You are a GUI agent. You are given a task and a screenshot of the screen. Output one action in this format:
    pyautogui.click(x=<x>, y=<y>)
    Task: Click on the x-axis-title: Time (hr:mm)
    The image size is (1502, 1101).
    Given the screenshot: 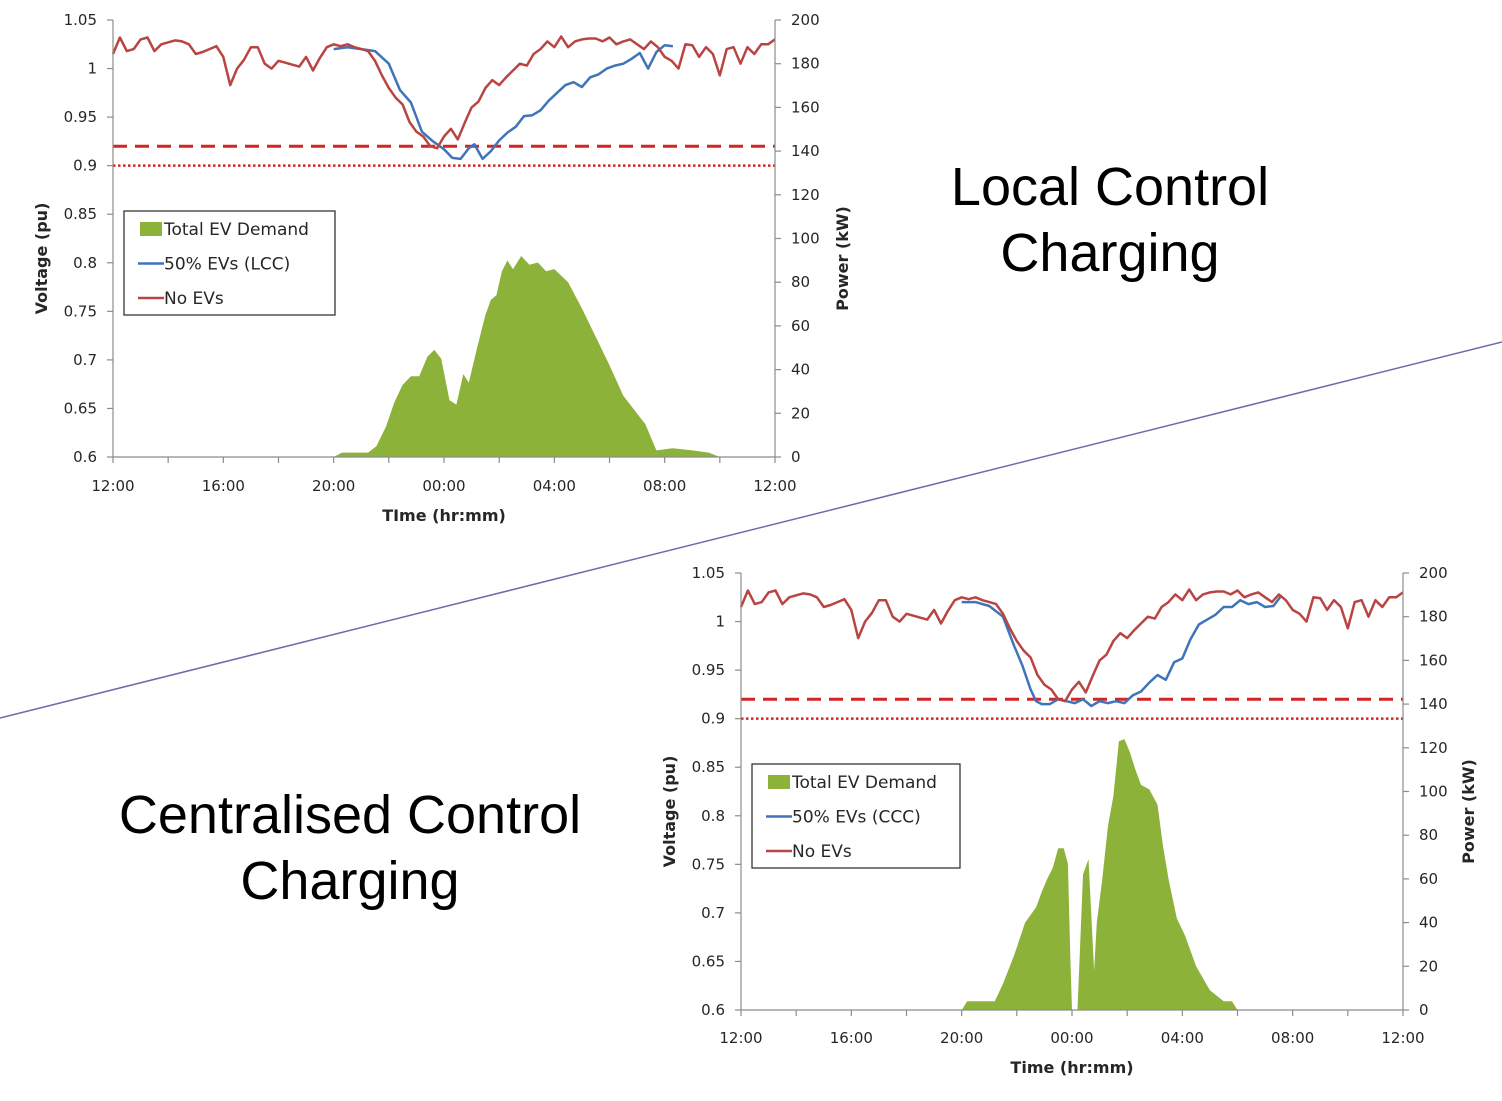 What is the action you would take?
    pyautogui.click(x=1071, y=1067)
    